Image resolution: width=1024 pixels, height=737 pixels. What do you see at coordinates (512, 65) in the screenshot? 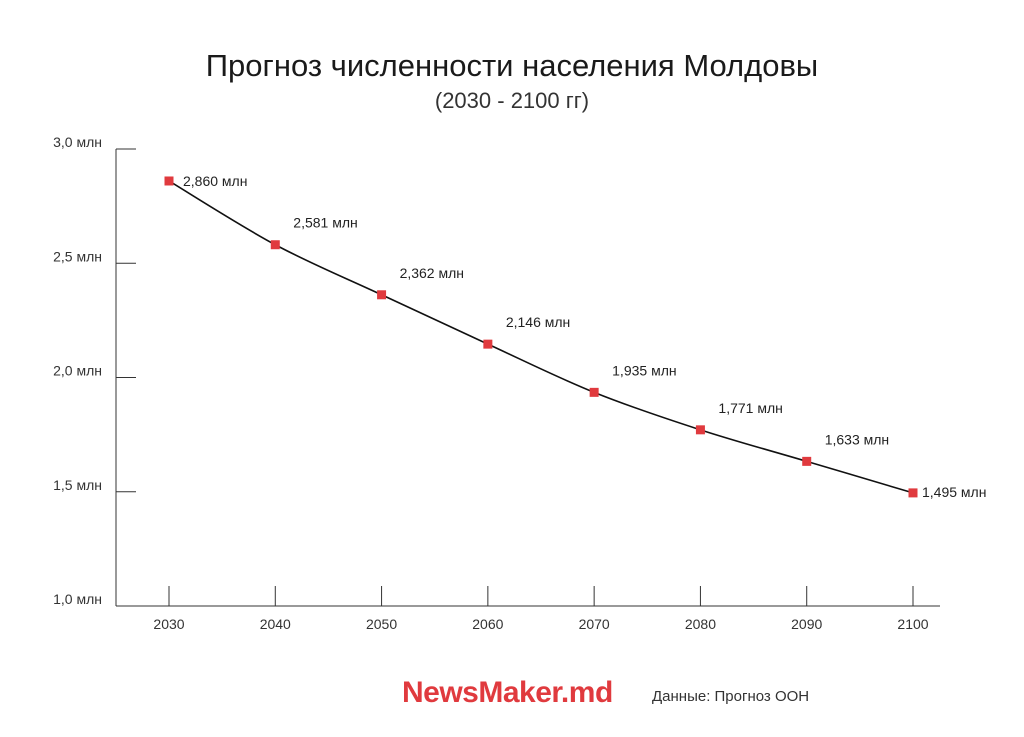
I see `chart-title: Прогноз численности населения Молдовы` at bounding box center [512, 65].